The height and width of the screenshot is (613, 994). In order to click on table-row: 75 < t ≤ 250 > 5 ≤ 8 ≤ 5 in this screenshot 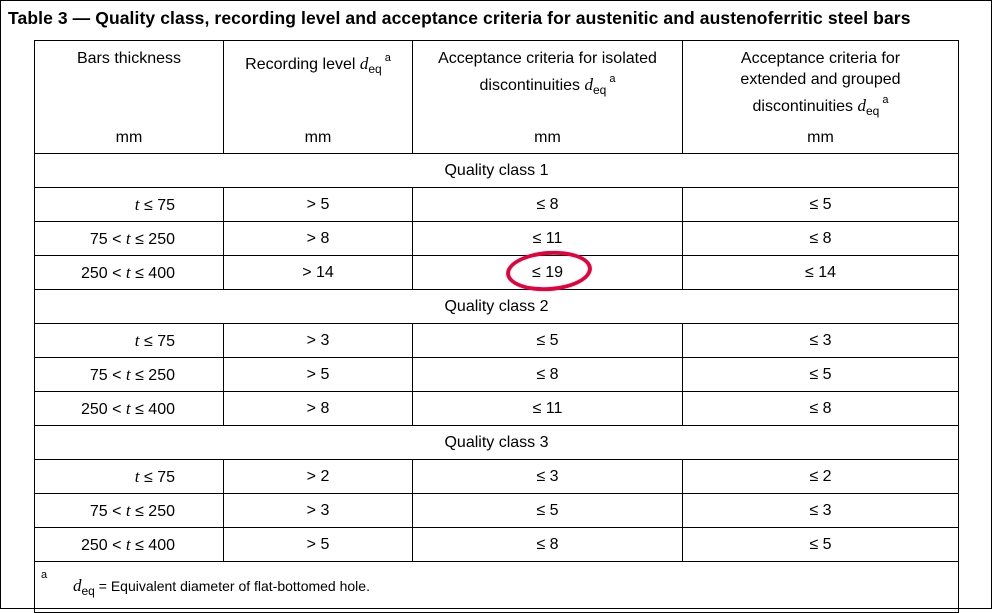, I will do `click(496, 374)`.